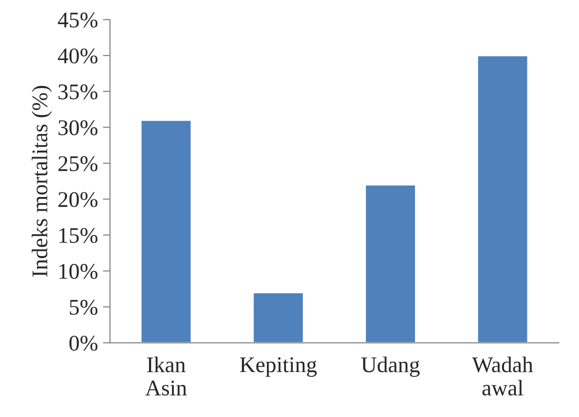 This screenshot has height=417, width=579. I want to click on y-tick-label: 15%, so click(78, 236).